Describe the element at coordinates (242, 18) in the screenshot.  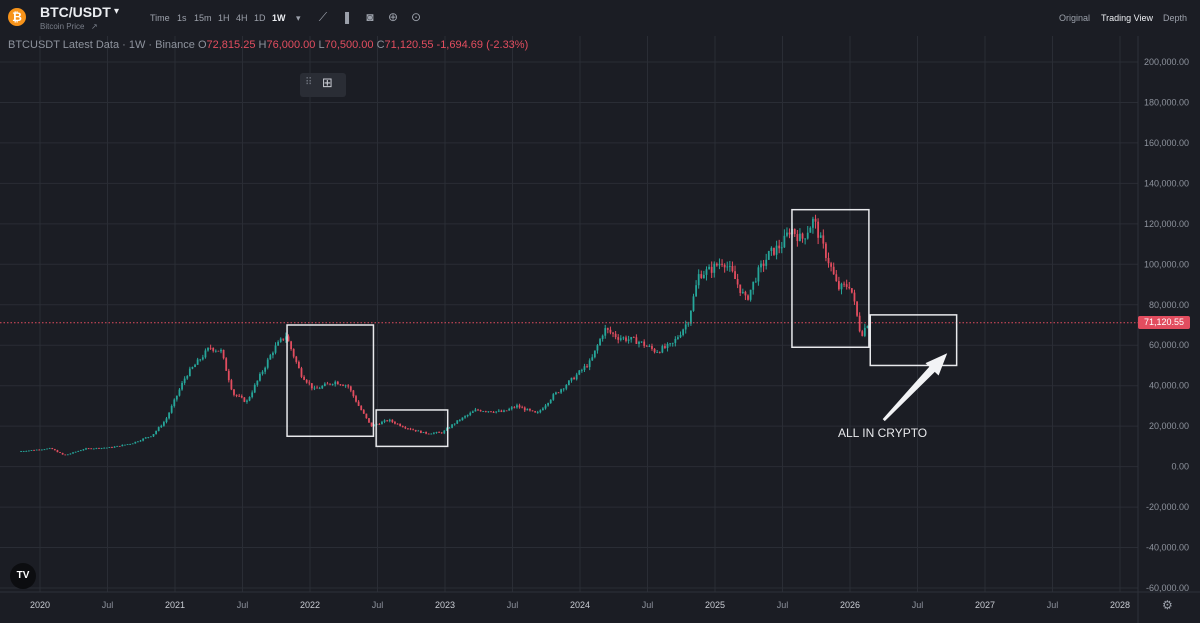
I see `timeframe-4h: 4H` at that location.